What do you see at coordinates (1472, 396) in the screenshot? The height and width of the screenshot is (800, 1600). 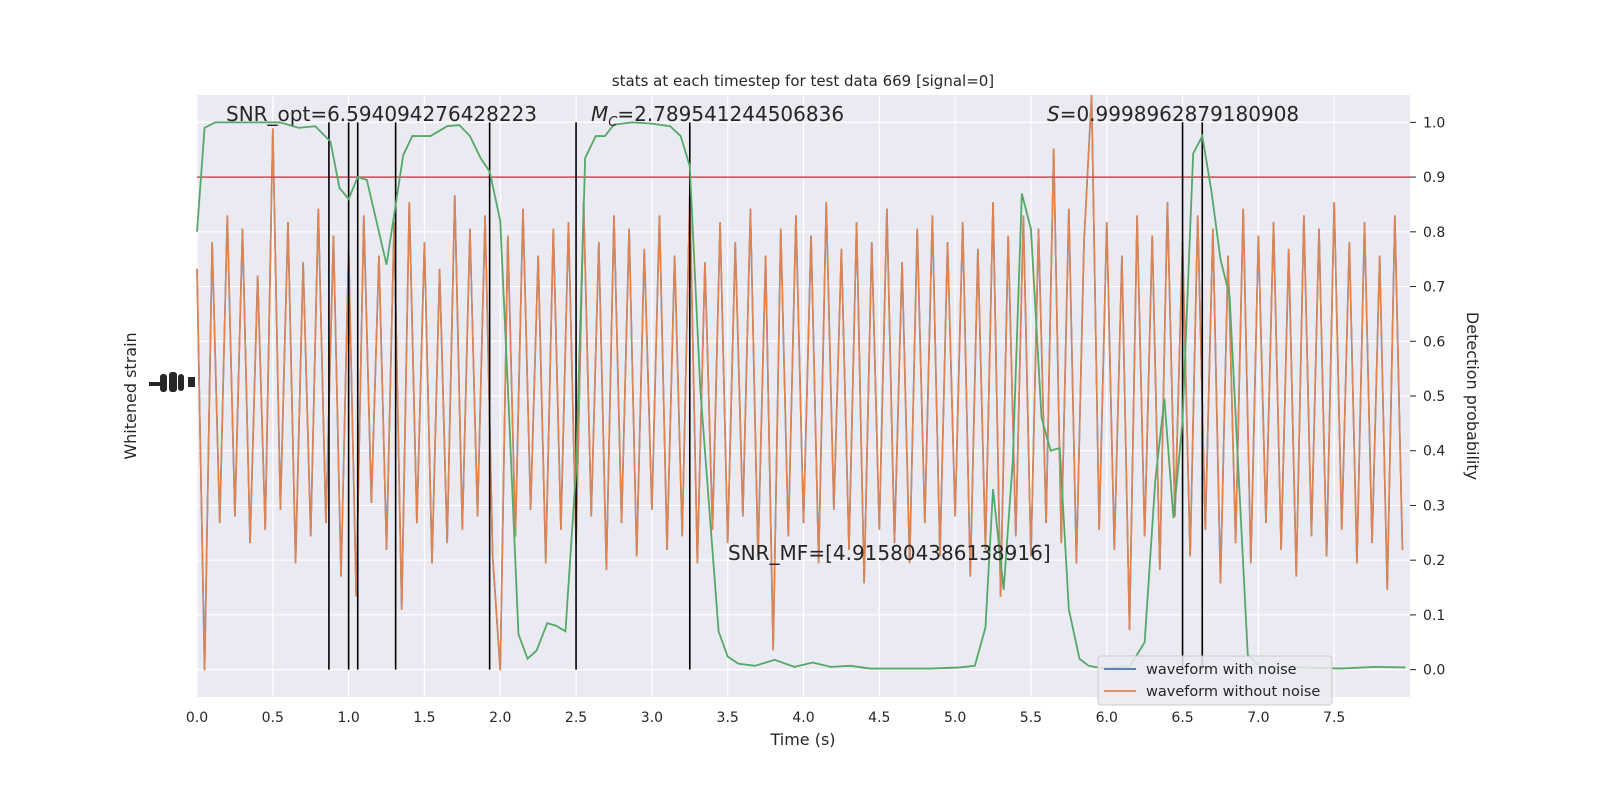 I see `y2-axis-label: Detection probability` at bounding box center [1472, 396].